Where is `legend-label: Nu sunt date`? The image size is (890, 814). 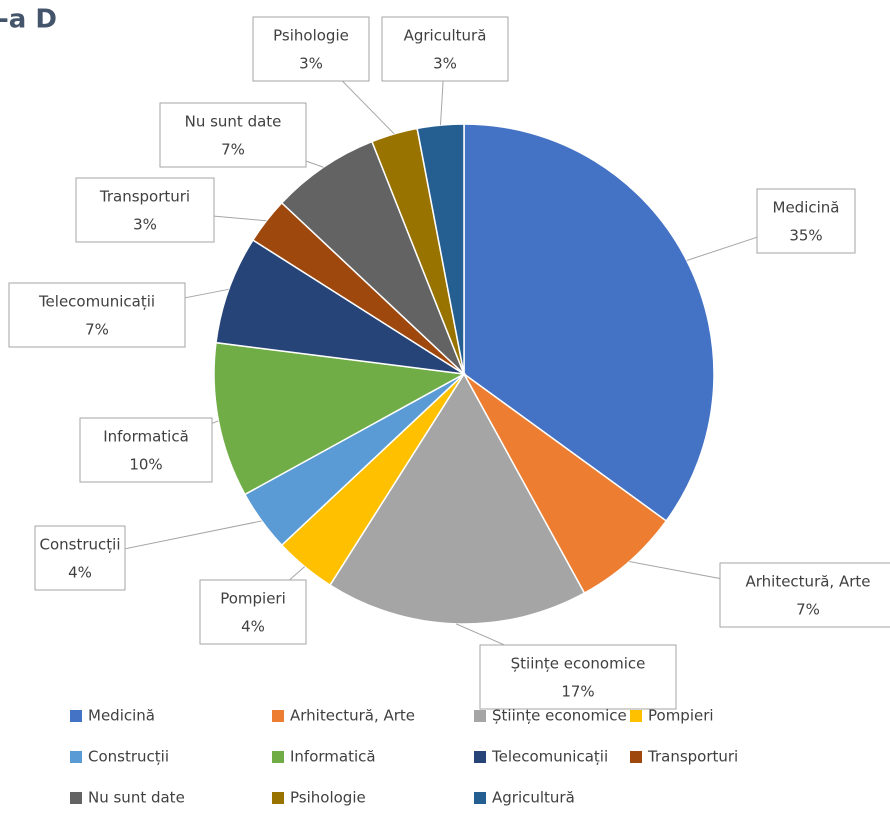 legend-label: Nu sunt date is located at coordinates (136, 798).